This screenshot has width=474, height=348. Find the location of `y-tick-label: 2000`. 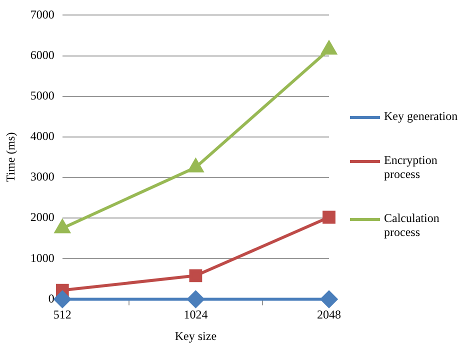

y-tick-label: 2000 is located at coordinates (42, 217).